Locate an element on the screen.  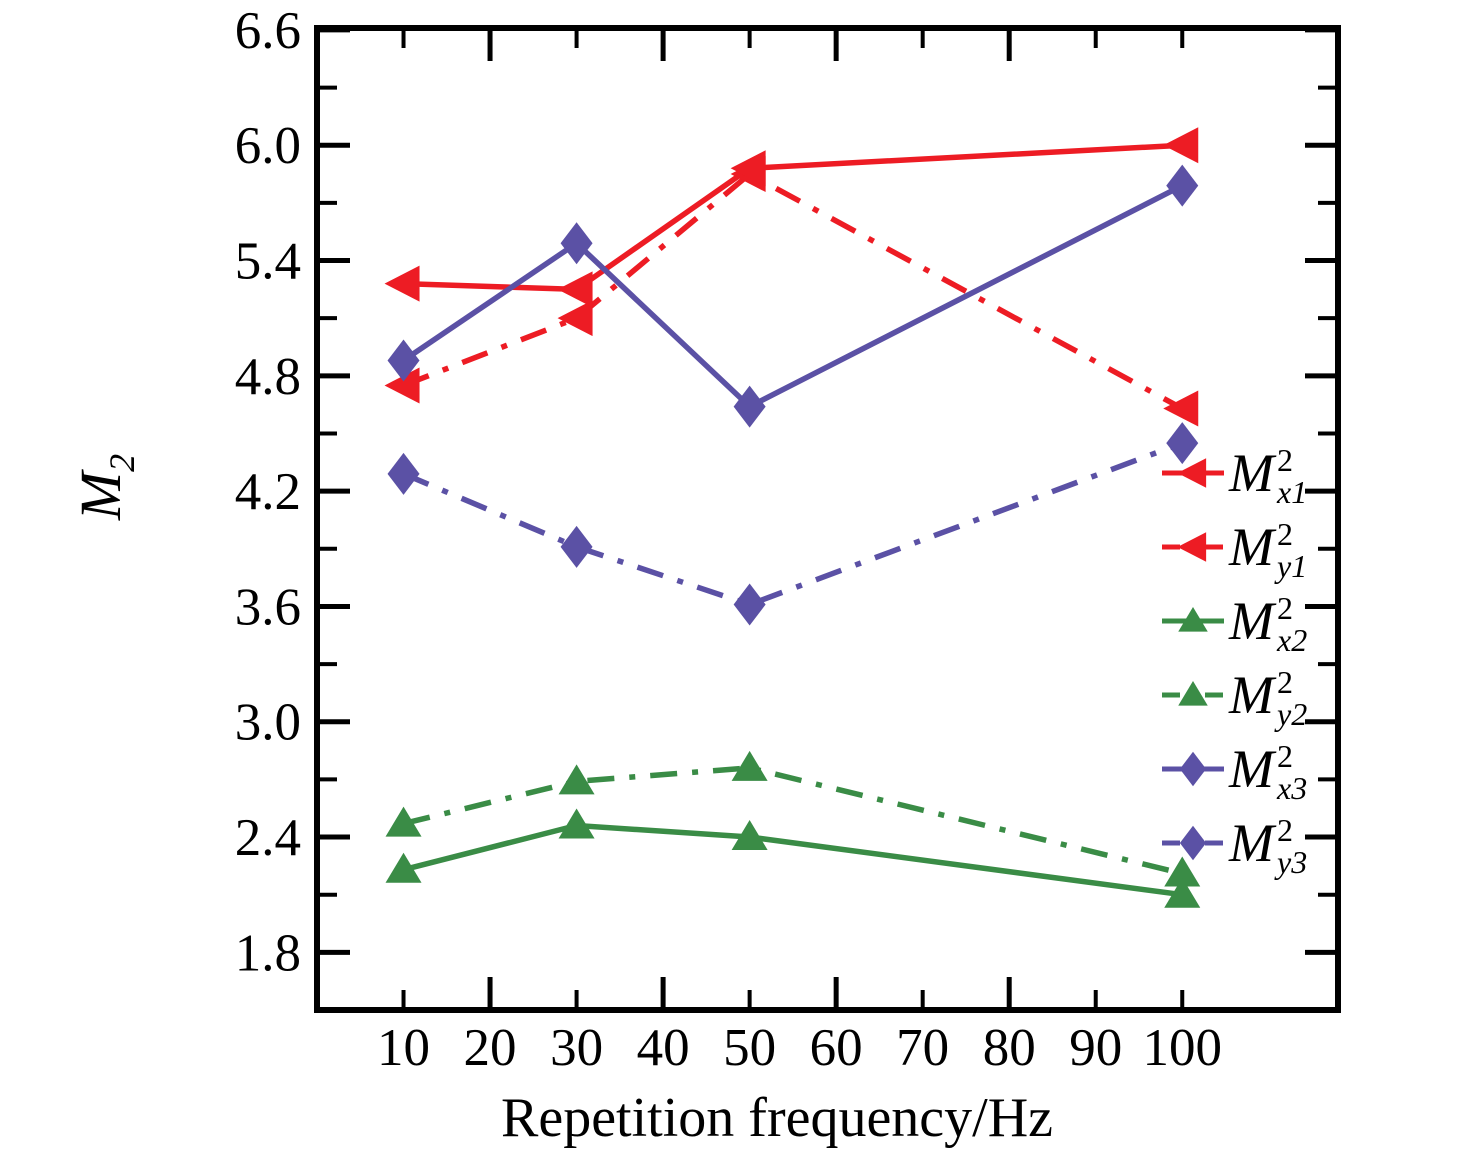
legend-label-Mx3: M 2 x3 is located at coordinates (1268, 771).